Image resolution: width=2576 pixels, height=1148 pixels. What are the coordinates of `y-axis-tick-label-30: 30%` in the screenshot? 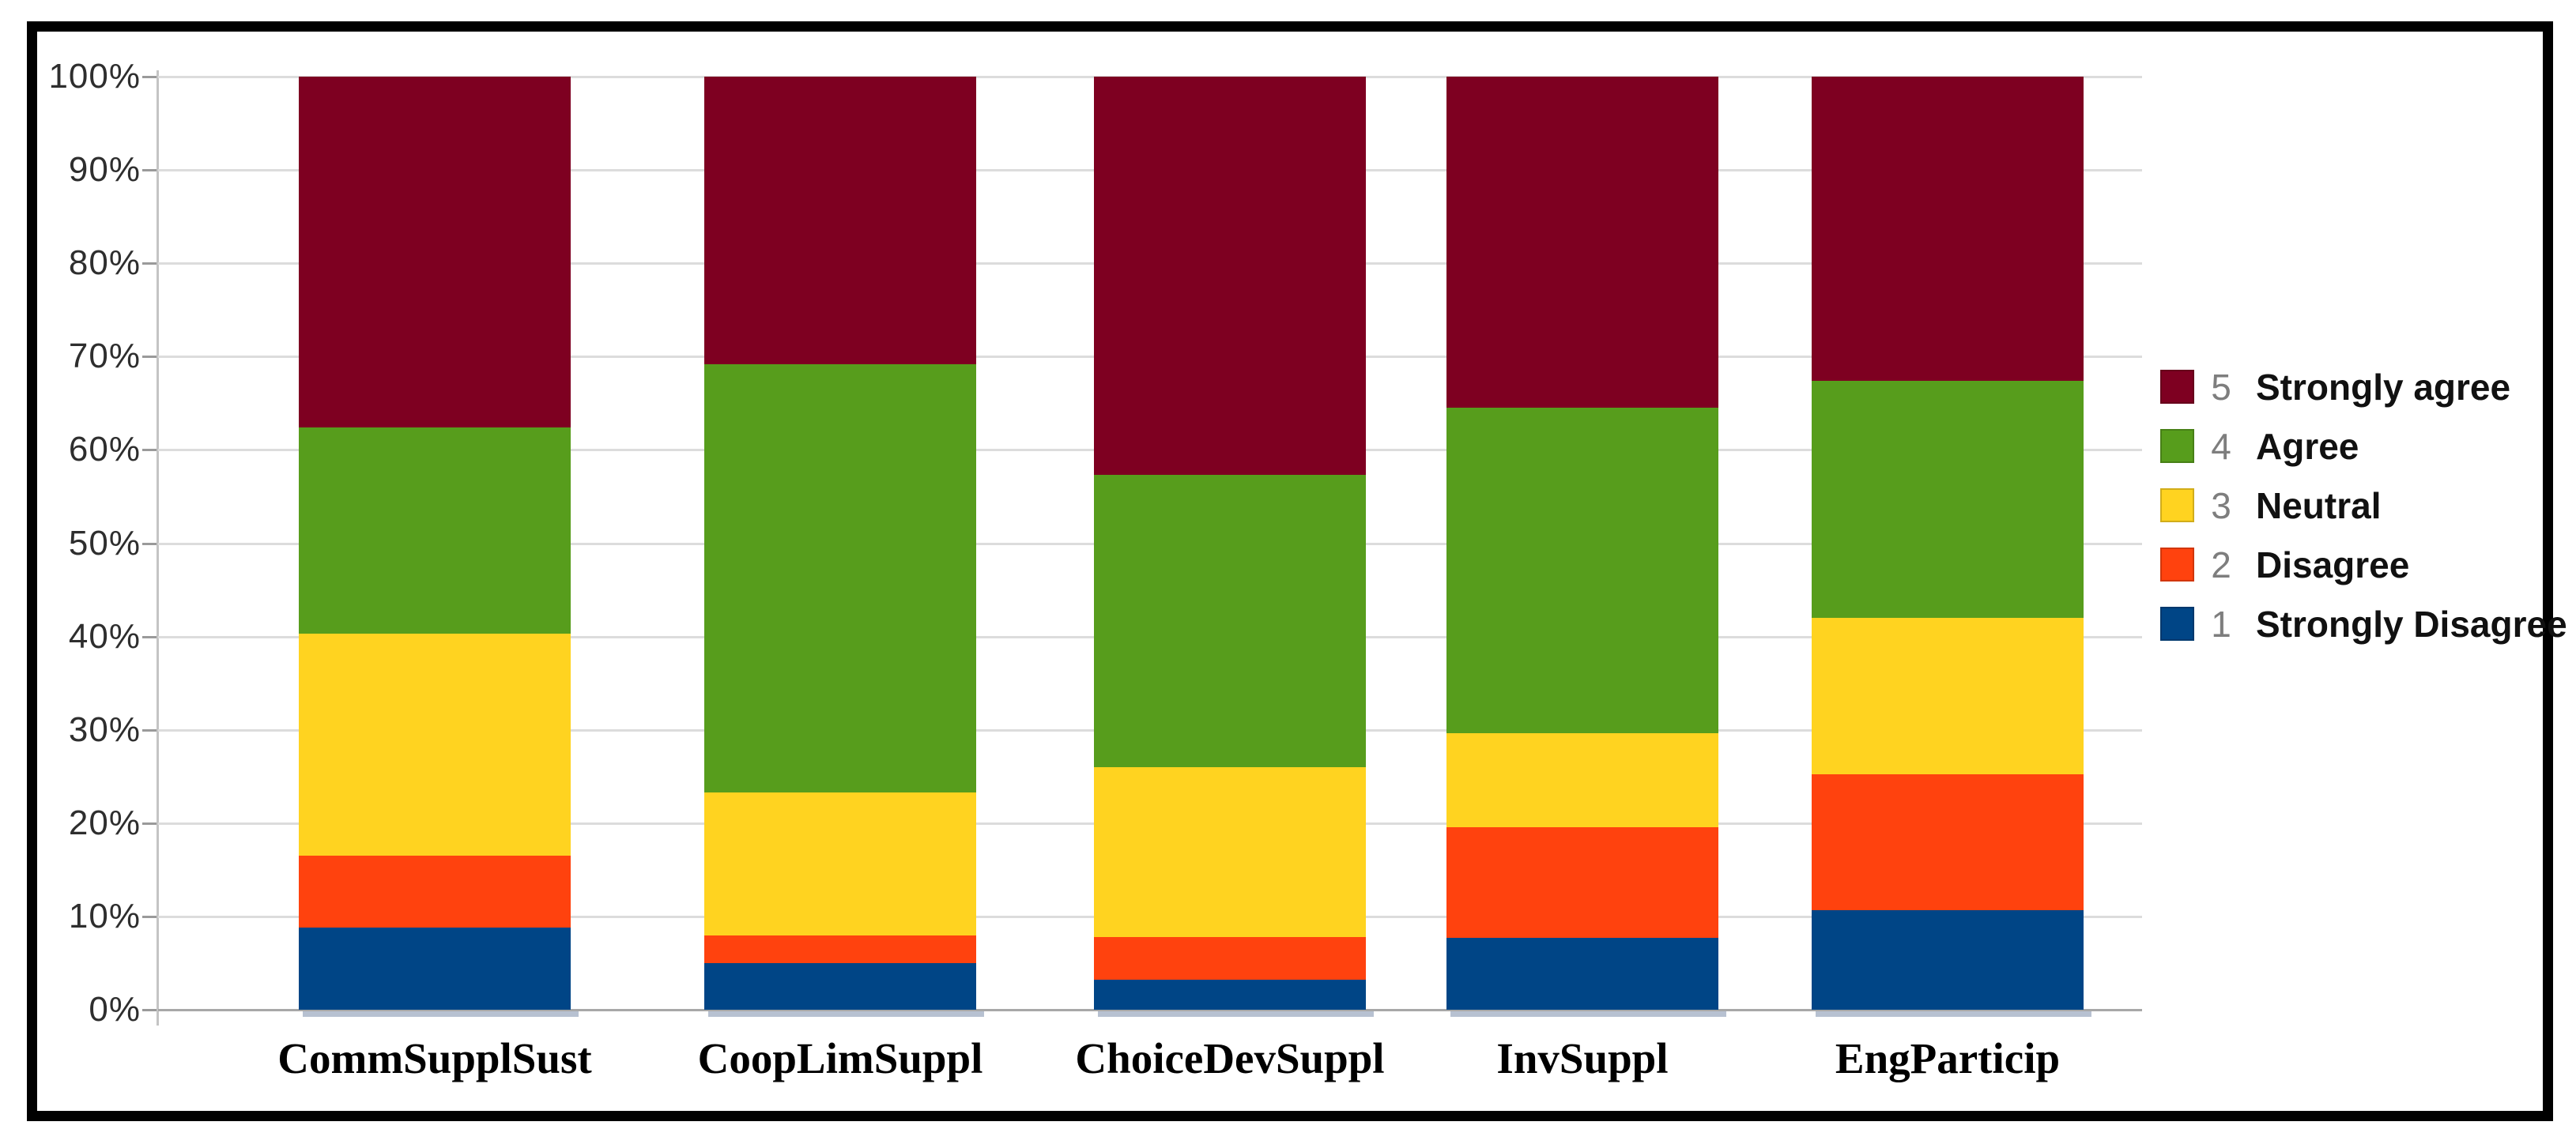 It's located at (105, 730).